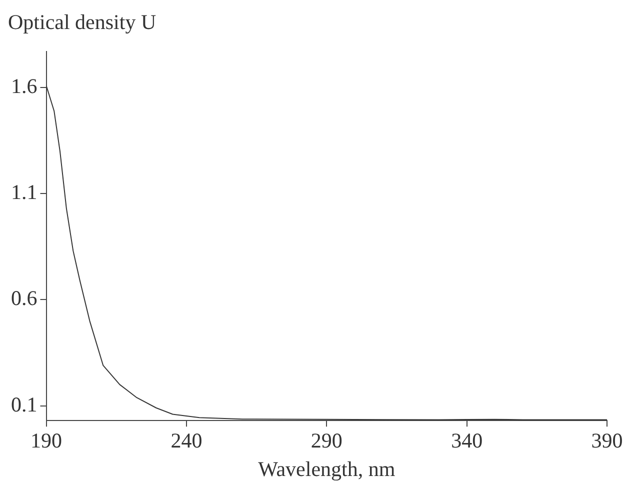 This screenshot has height=491, width=635. I want to click on y-tick-label: 0.6, so click(24, 298).